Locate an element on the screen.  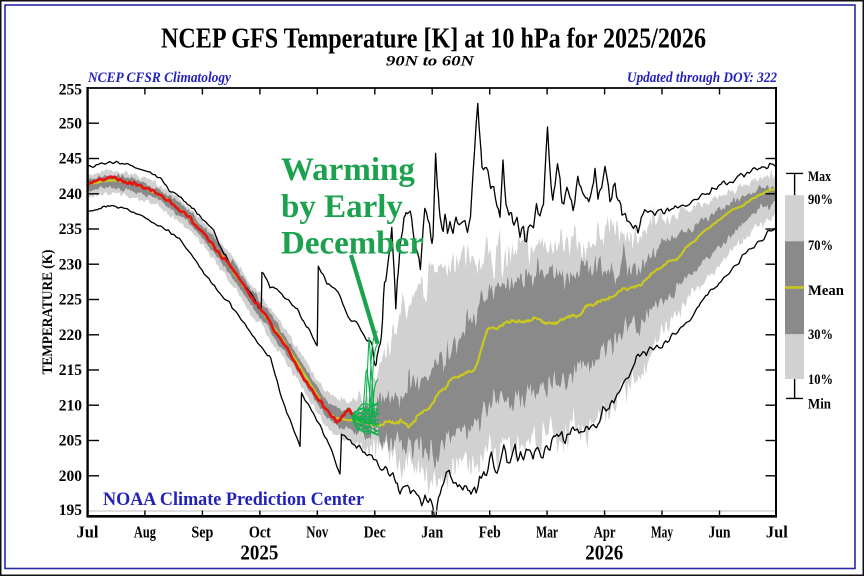
svg-text: May is located at coordinates (662, 532).